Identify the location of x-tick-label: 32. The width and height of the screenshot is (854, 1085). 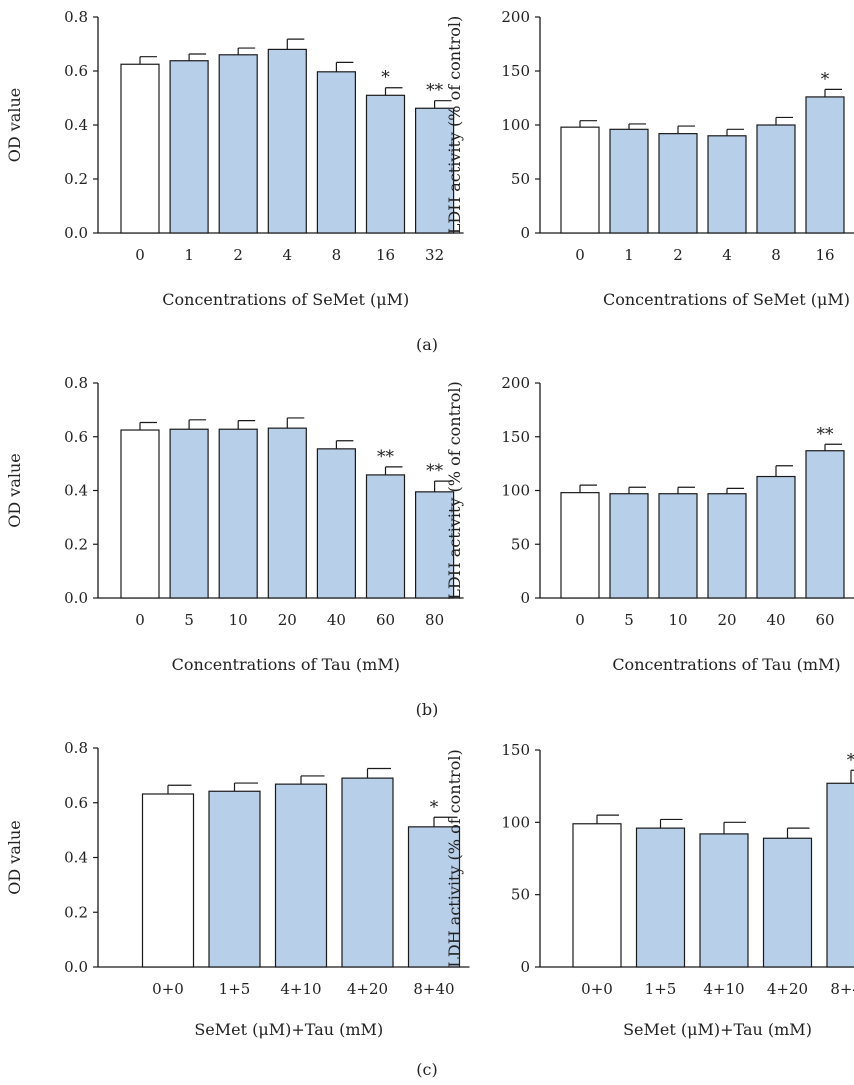
(434, 255).